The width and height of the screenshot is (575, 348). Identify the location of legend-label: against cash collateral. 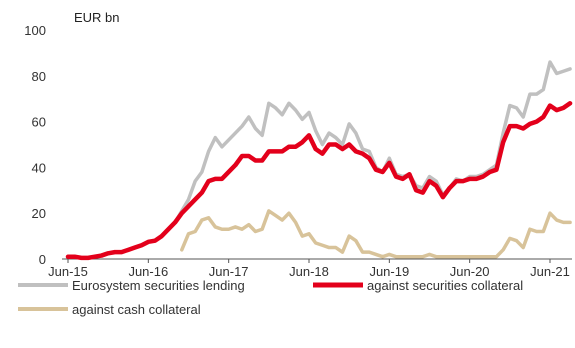
(136, 309).